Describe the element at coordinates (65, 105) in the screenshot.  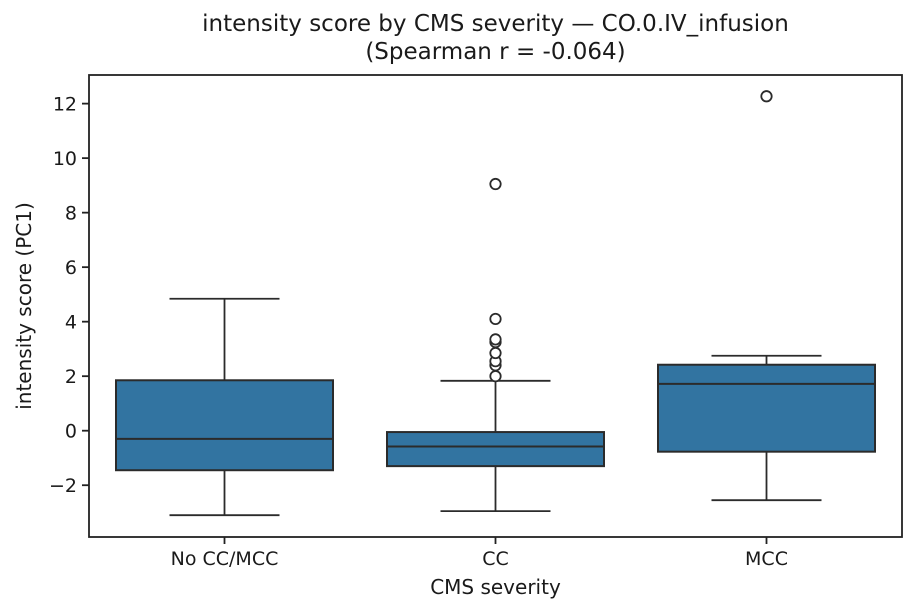
I see `y-tick-label: 12` at that location.